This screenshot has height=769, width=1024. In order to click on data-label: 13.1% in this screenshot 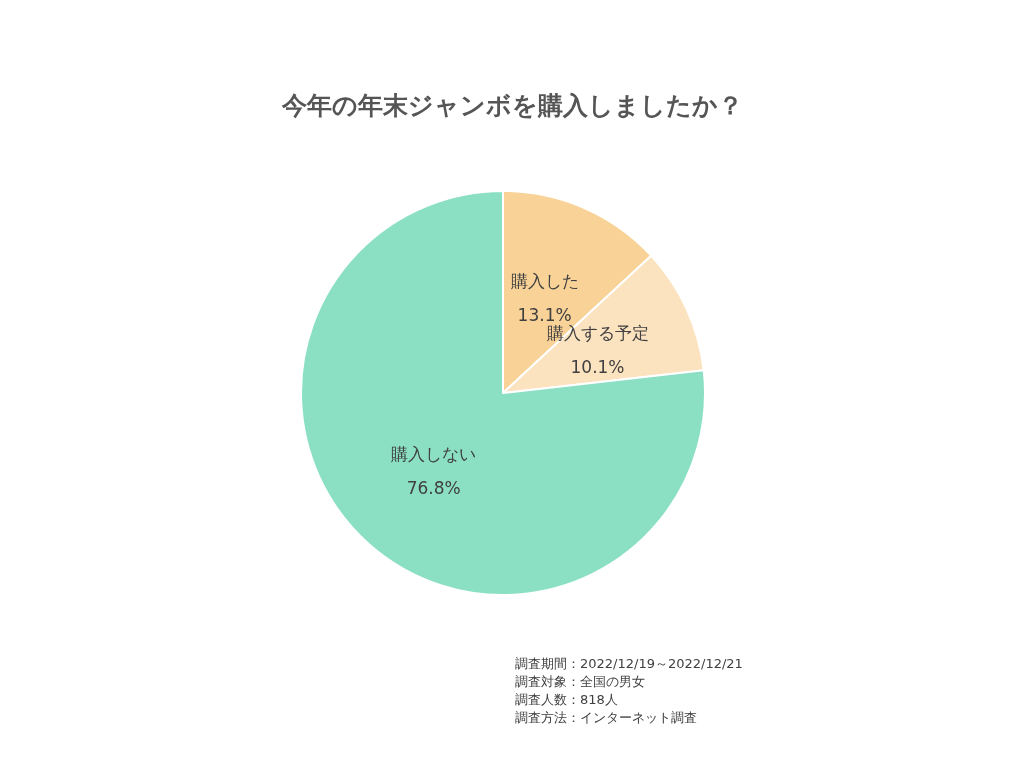, I will do `click(544, 314)`.